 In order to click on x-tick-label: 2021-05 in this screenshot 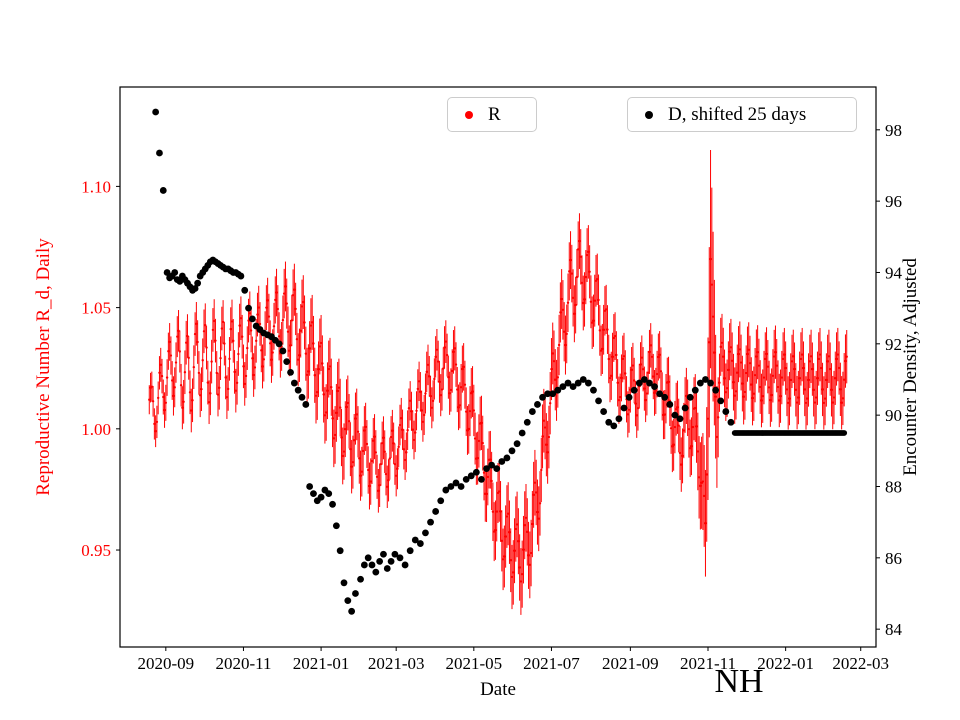, I will do `click(473, 663)`.